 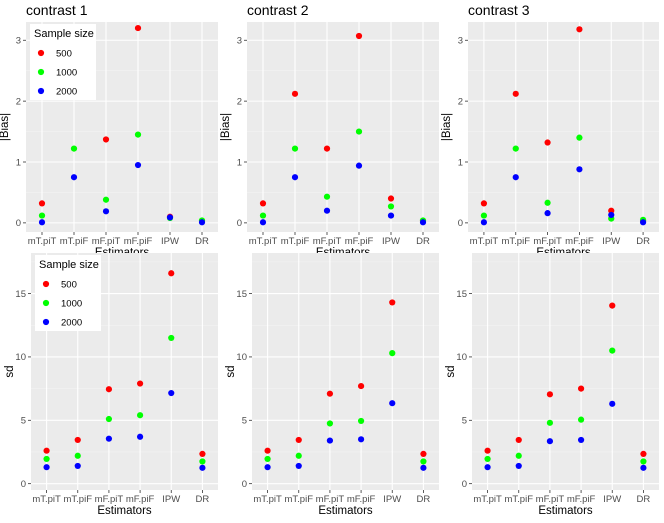 I want to click on y-axis-label: |Bias|, so click(x=226, y=127).